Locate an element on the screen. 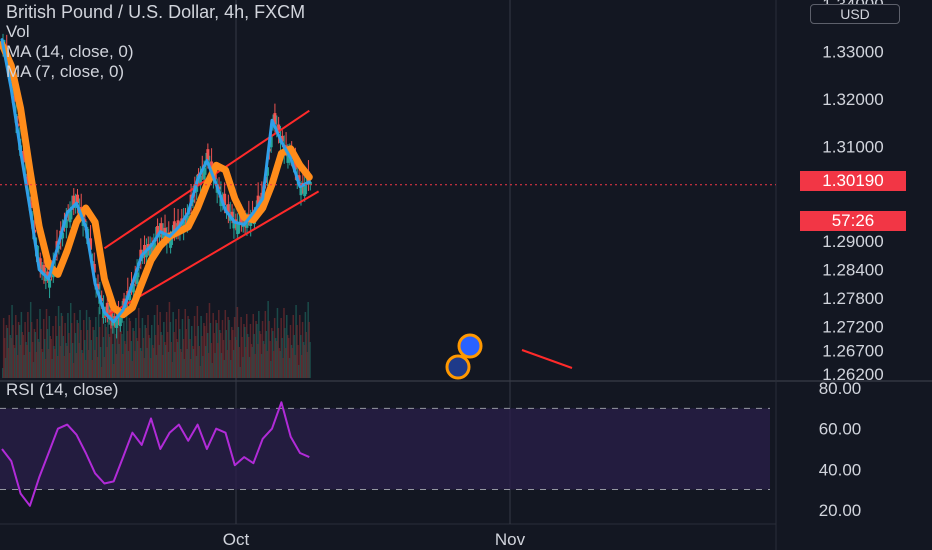  symbol-title: British Pound / U.S. Dollar, 4h, FXCM is located at coordinates (156, 12).